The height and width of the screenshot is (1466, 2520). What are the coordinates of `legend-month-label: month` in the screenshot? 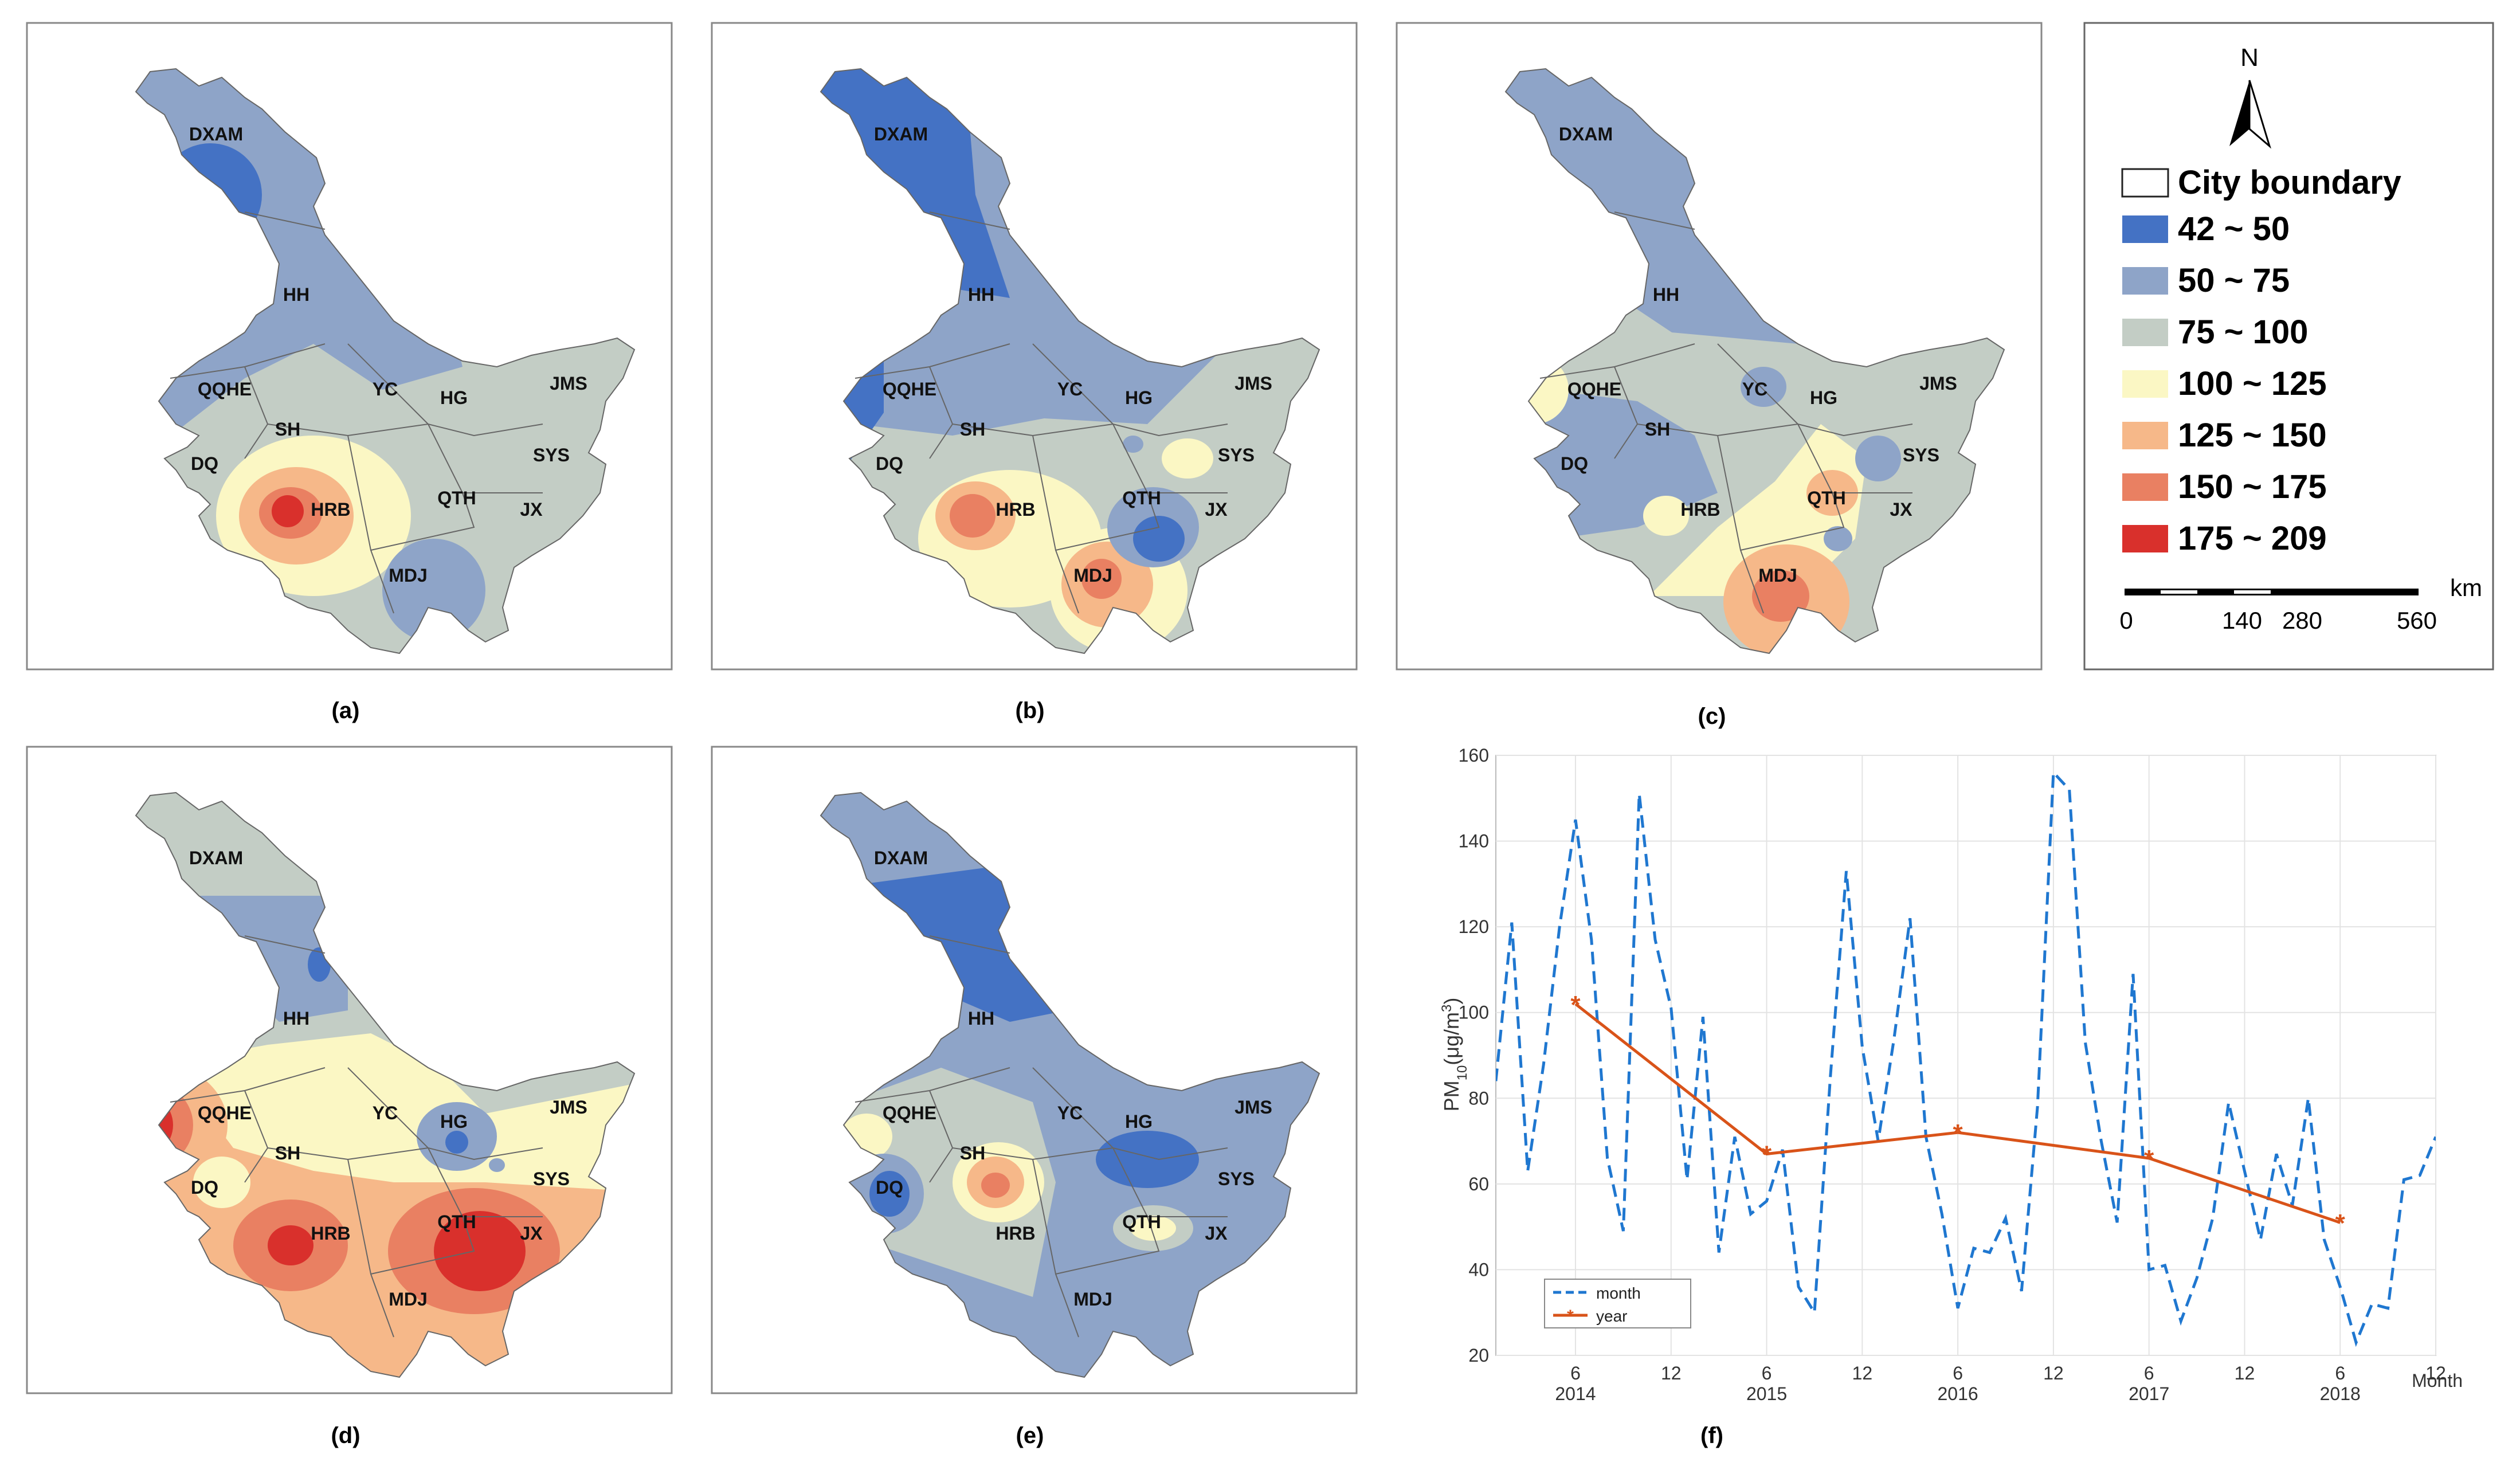 It's located at (1618, 1293).